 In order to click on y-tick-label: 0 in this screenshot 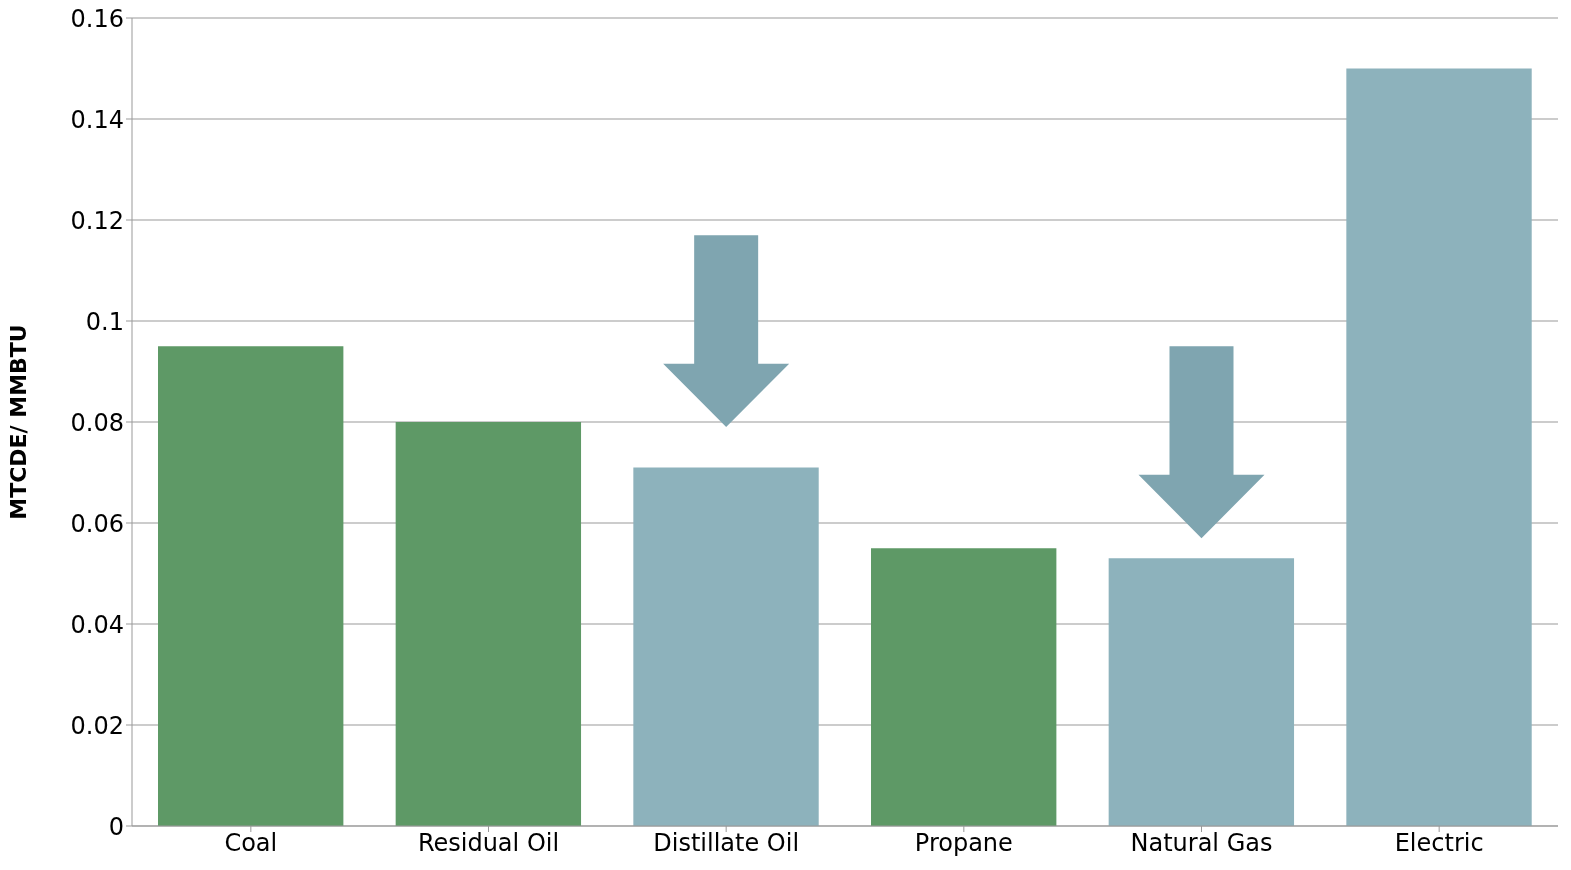, I will do `click(116, 826)`.